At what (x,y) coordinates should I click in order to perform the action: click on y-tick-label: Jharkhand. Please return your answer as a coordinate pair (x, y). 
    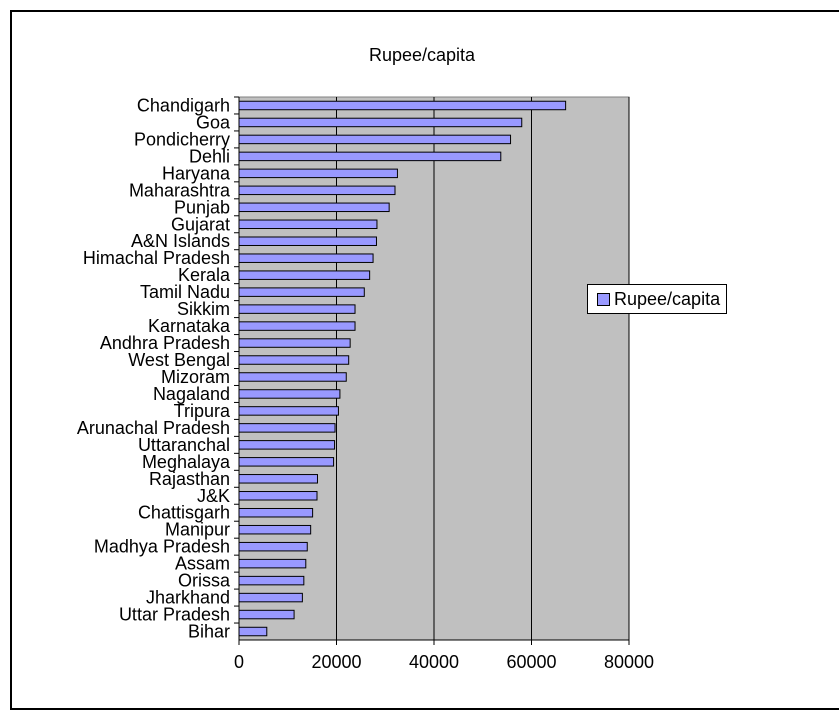
    Looking at the image, I should click on (188, 598).